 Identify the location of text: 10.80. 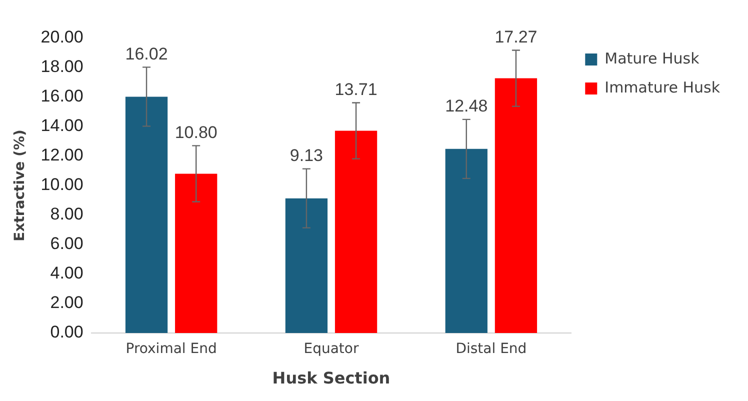
(196, 132).